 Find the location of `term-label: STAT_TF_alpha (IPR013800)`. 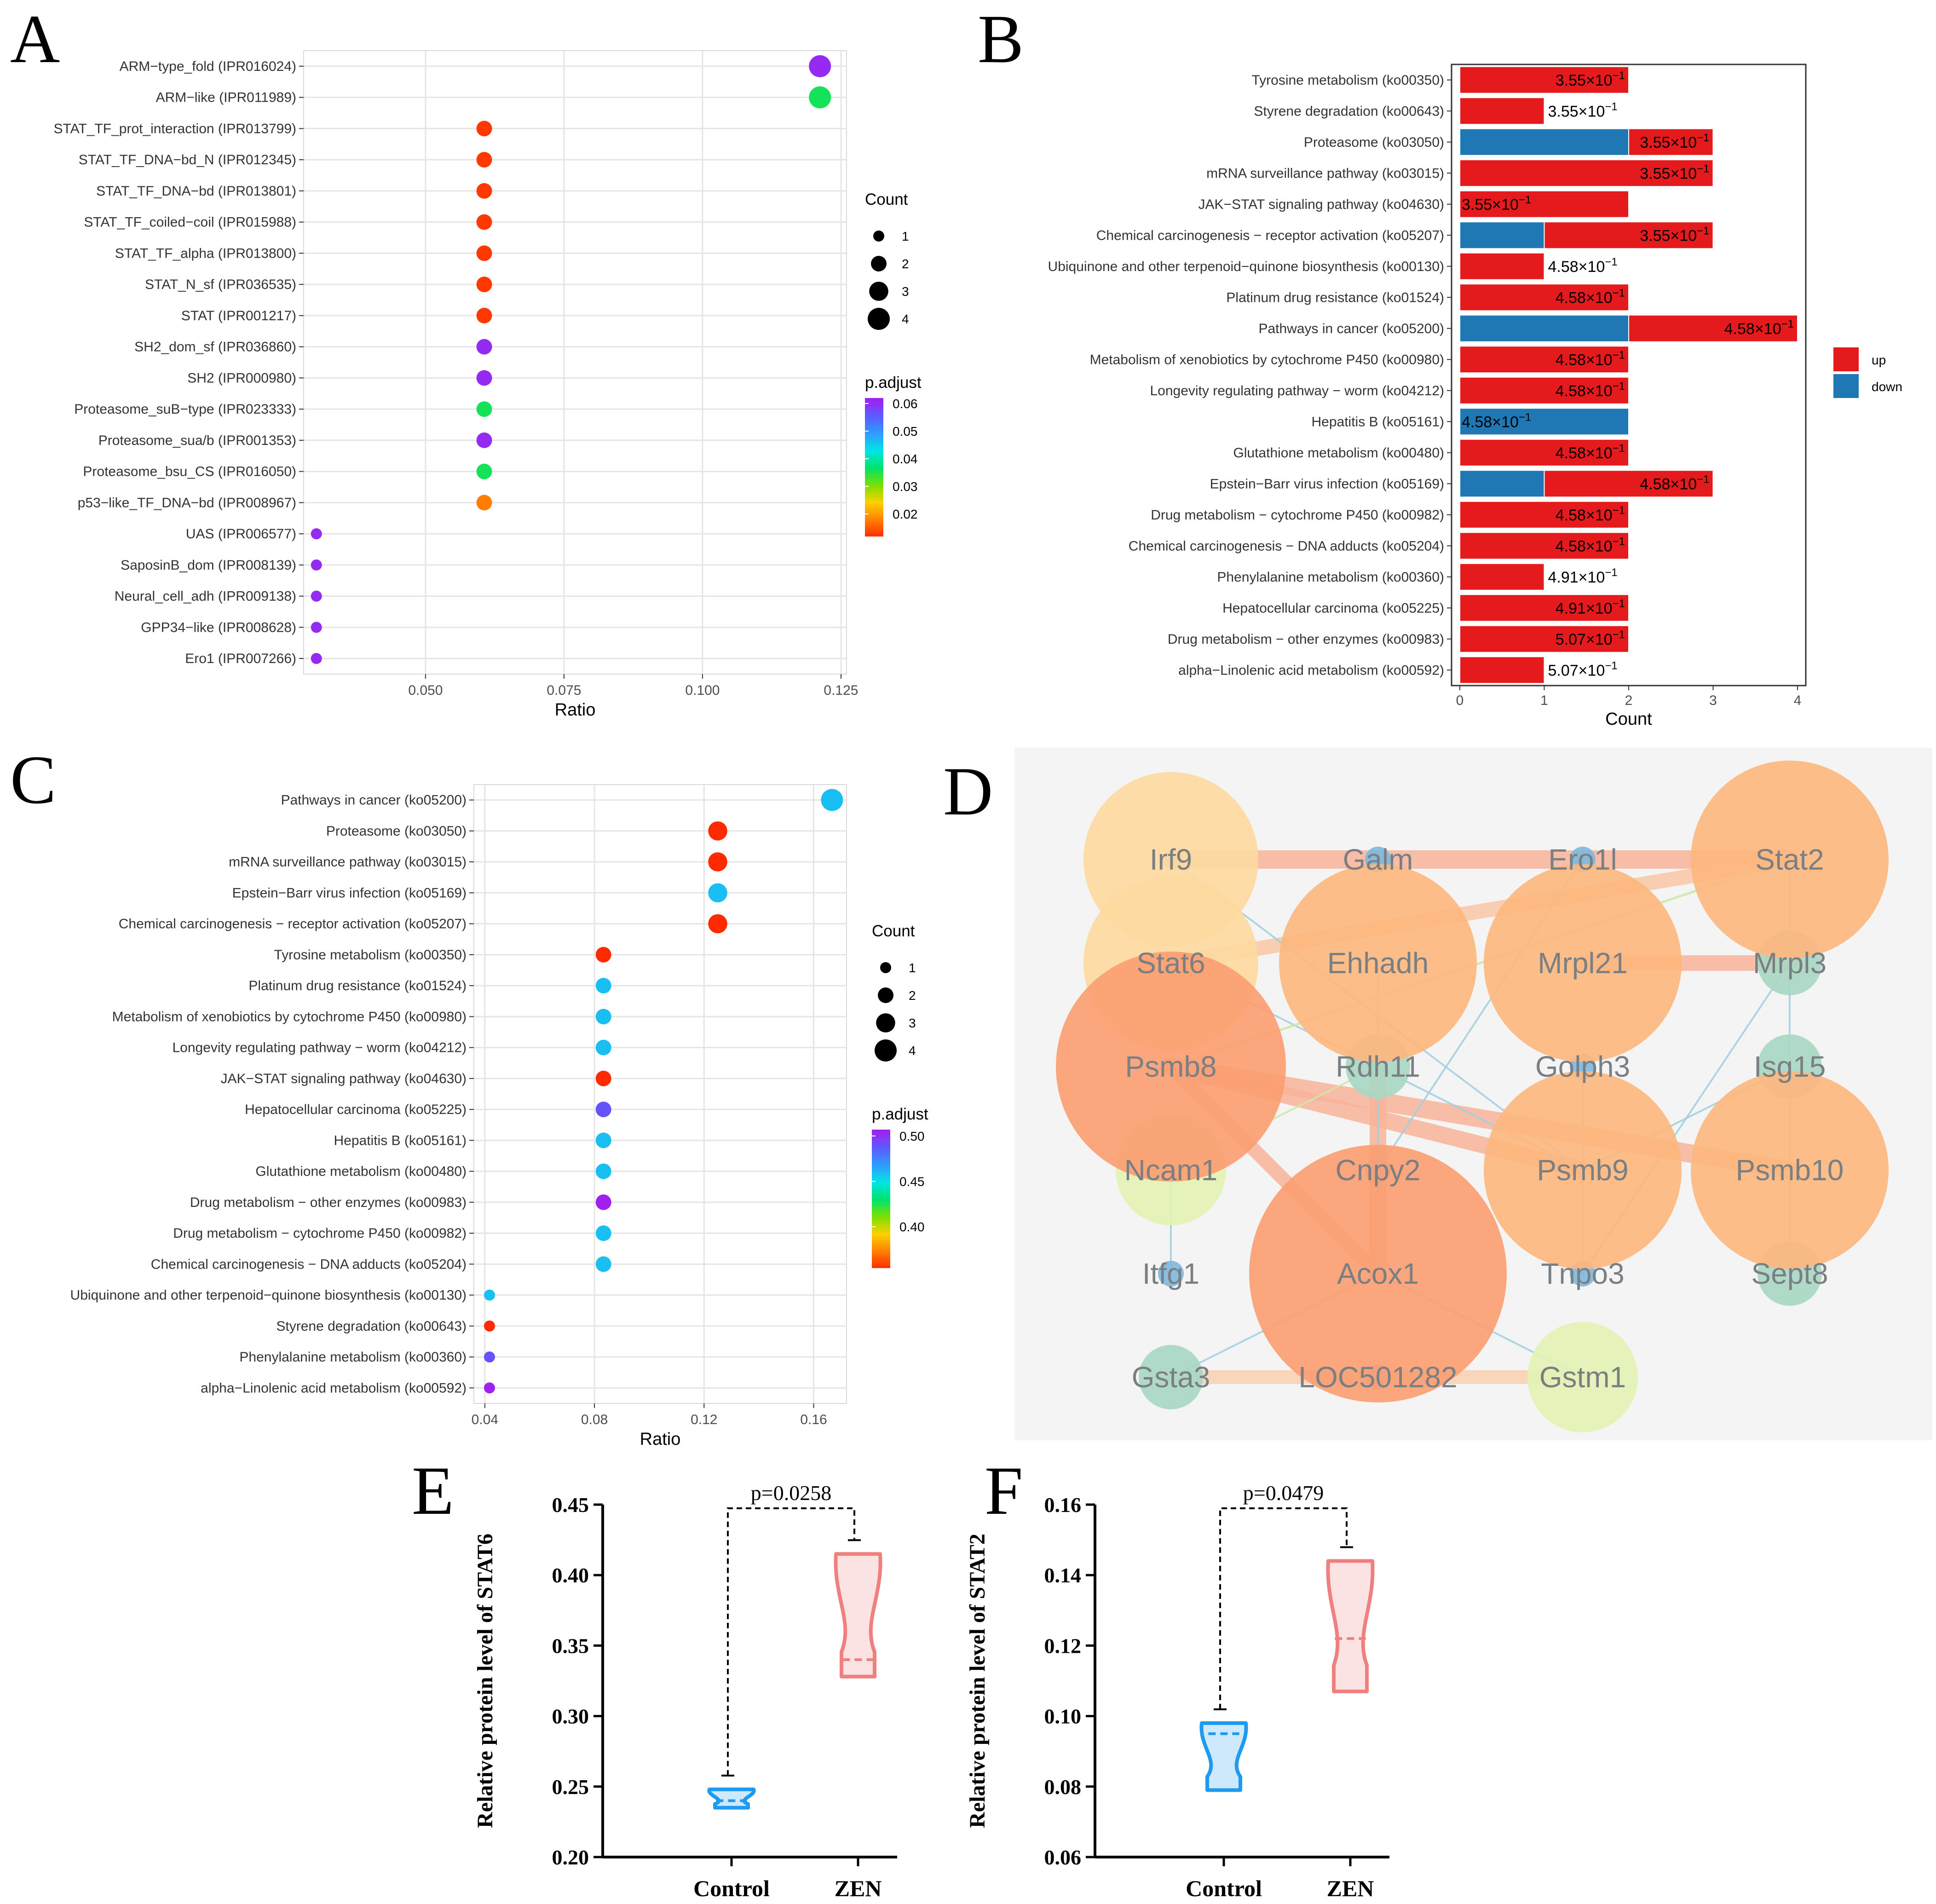

term-label: STAT_TF_alpha (IPR013800) is located at coordinates (205, 253).